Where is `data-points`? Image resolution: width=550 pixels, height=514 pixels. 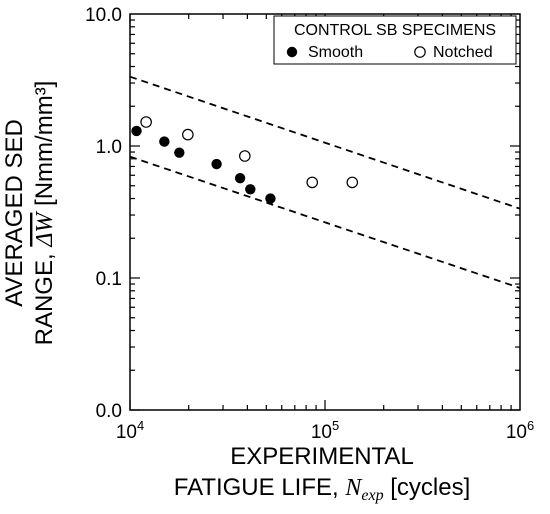 data-points is located at coordinates (245, 160).